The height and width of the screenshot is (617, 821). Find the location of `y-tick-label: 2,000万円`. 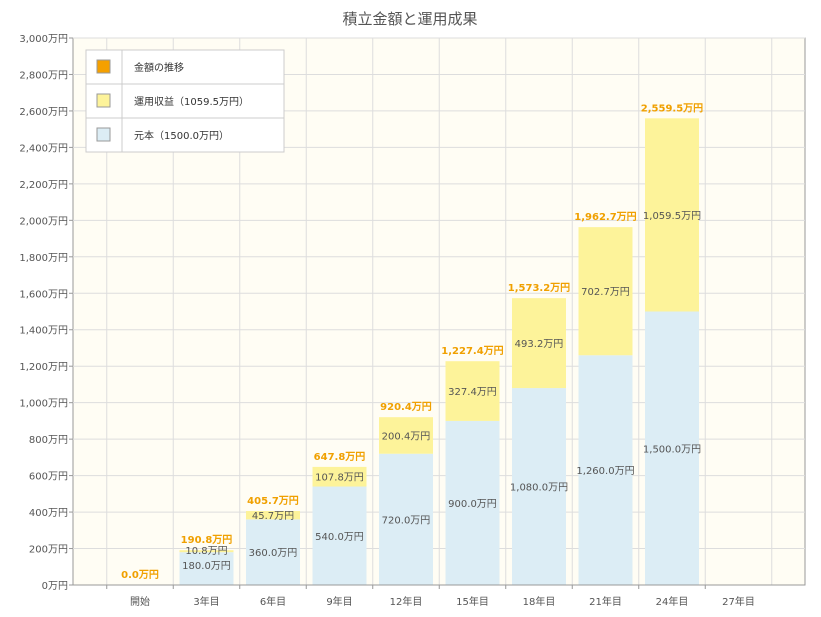

y-tick-label: 2,000万円 is located at coordinates (43, 221).